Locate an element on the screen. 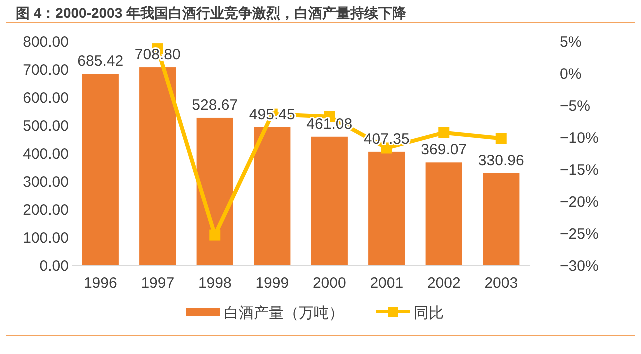  y-tick-label: 300.00 is located at coordinates (46, 182).